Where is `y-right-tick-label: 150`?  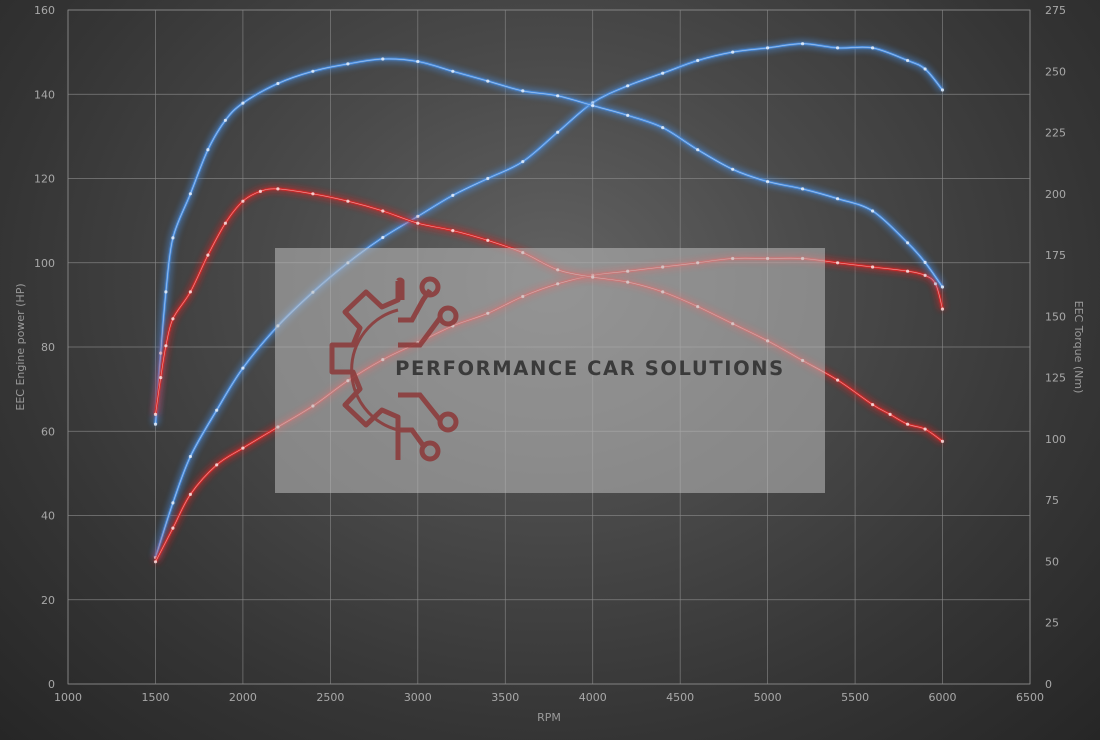
y-right-tick-label: 150 is located at coordinates (1055, 316).